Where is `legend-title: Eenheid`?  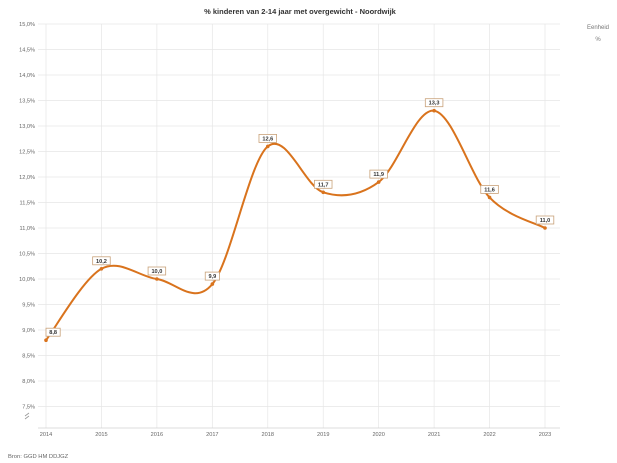 legend-title: Eenheid is located at coordinates (598, 28).